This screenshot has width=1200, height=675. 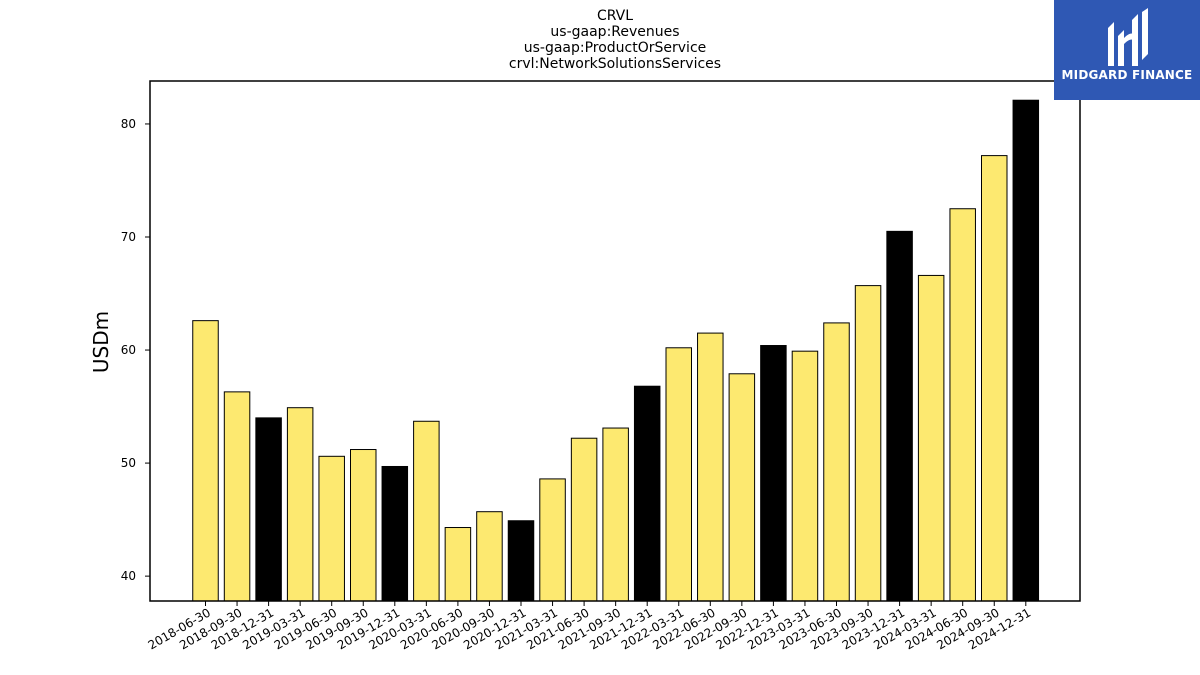 What do you see at coordinates (128, 463) in the screenshot?
I see `y-tick-label: 50` at bounding box center [128, 463].